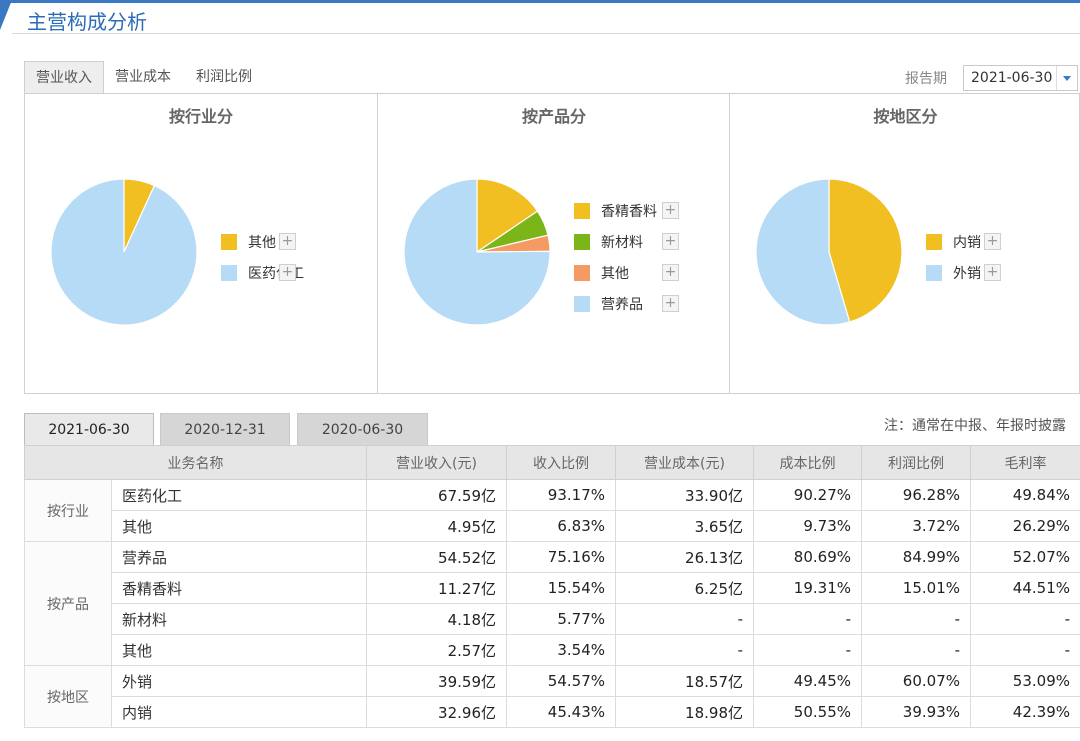 The height and width of the screenshot is (741, 1080). I want to click on legend-label: 香精香料, so click(629, 212).